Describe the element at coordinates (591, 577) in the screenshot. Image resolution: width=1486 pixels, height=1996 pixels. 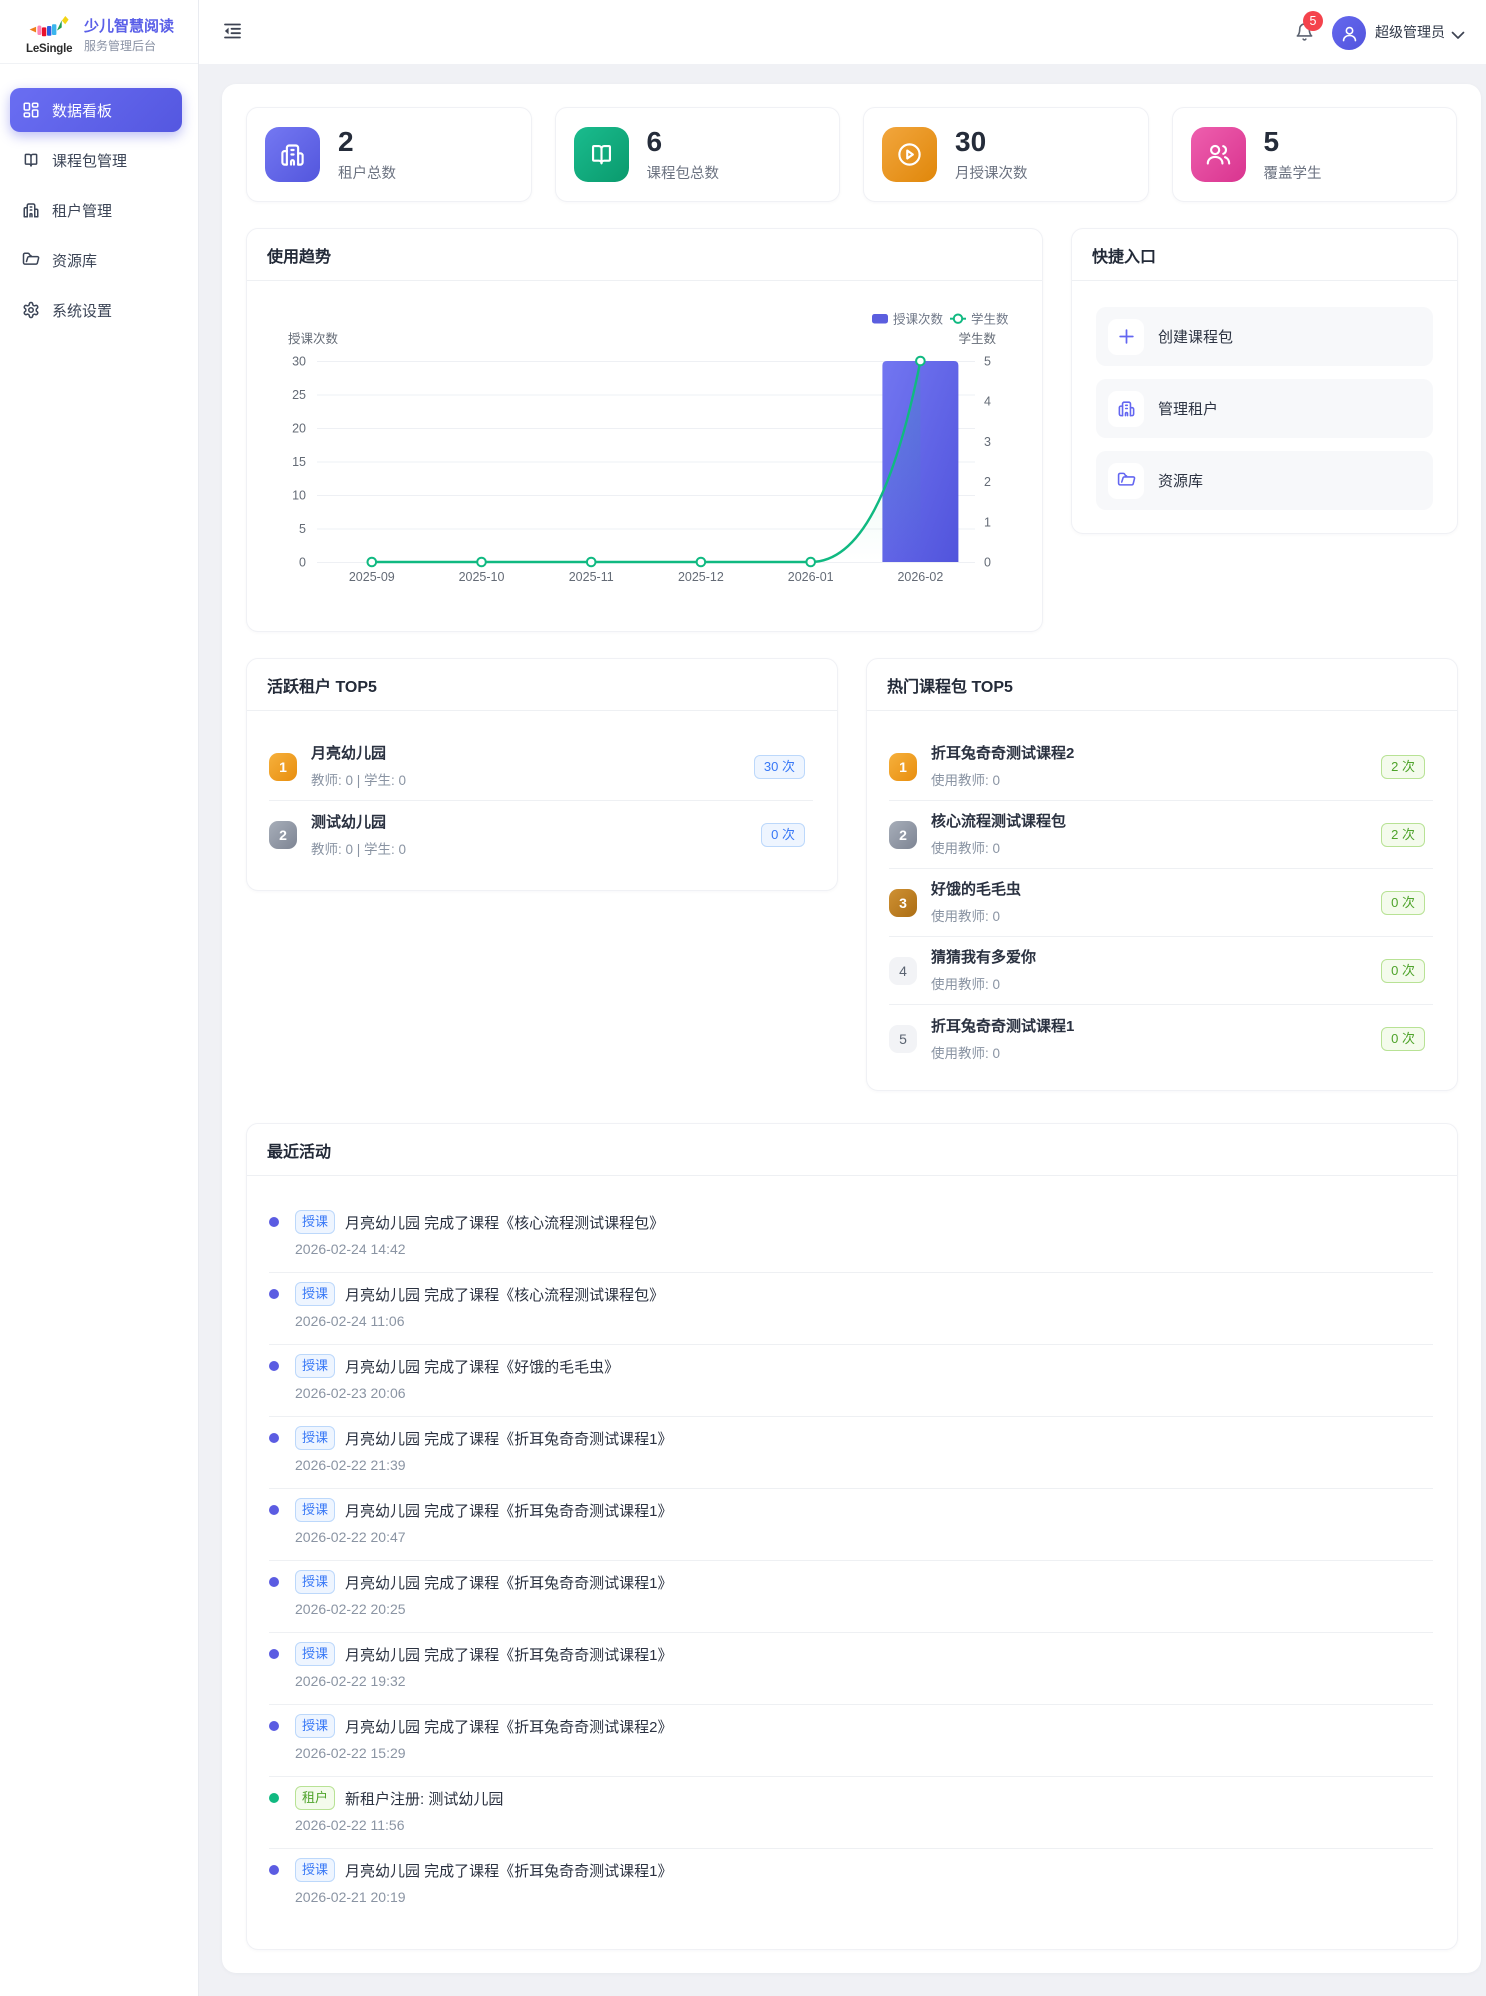
I see `svg-text: 2025-11` at that location.